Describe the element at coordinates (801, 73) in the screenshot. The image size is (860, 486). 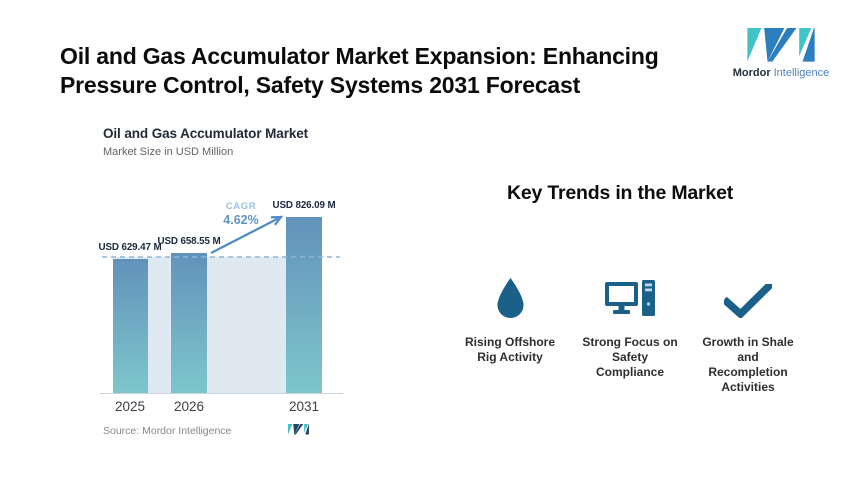
I see `brand-name-light: Intelligence` at that location.